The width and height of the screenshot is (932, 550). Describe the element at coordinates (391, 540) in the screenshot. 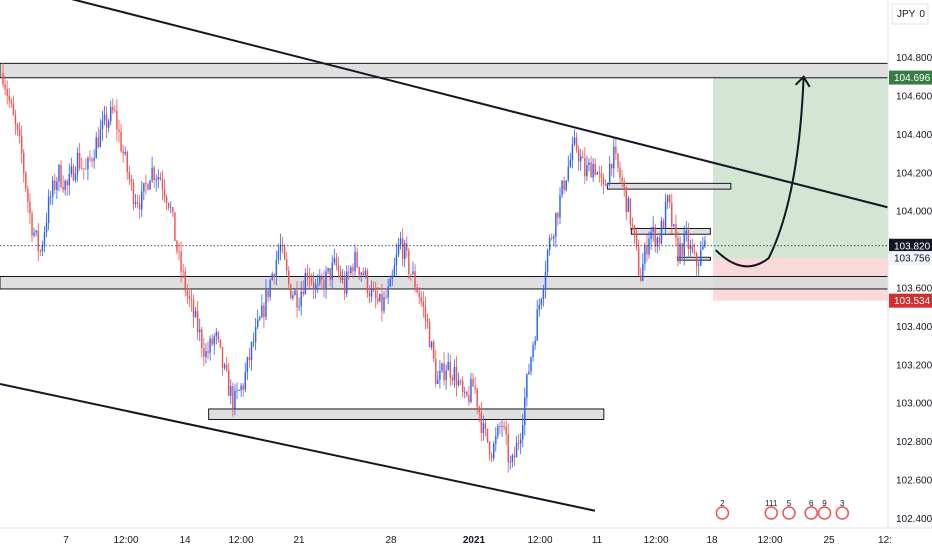

I see `time-tick-label: 28` at that location.